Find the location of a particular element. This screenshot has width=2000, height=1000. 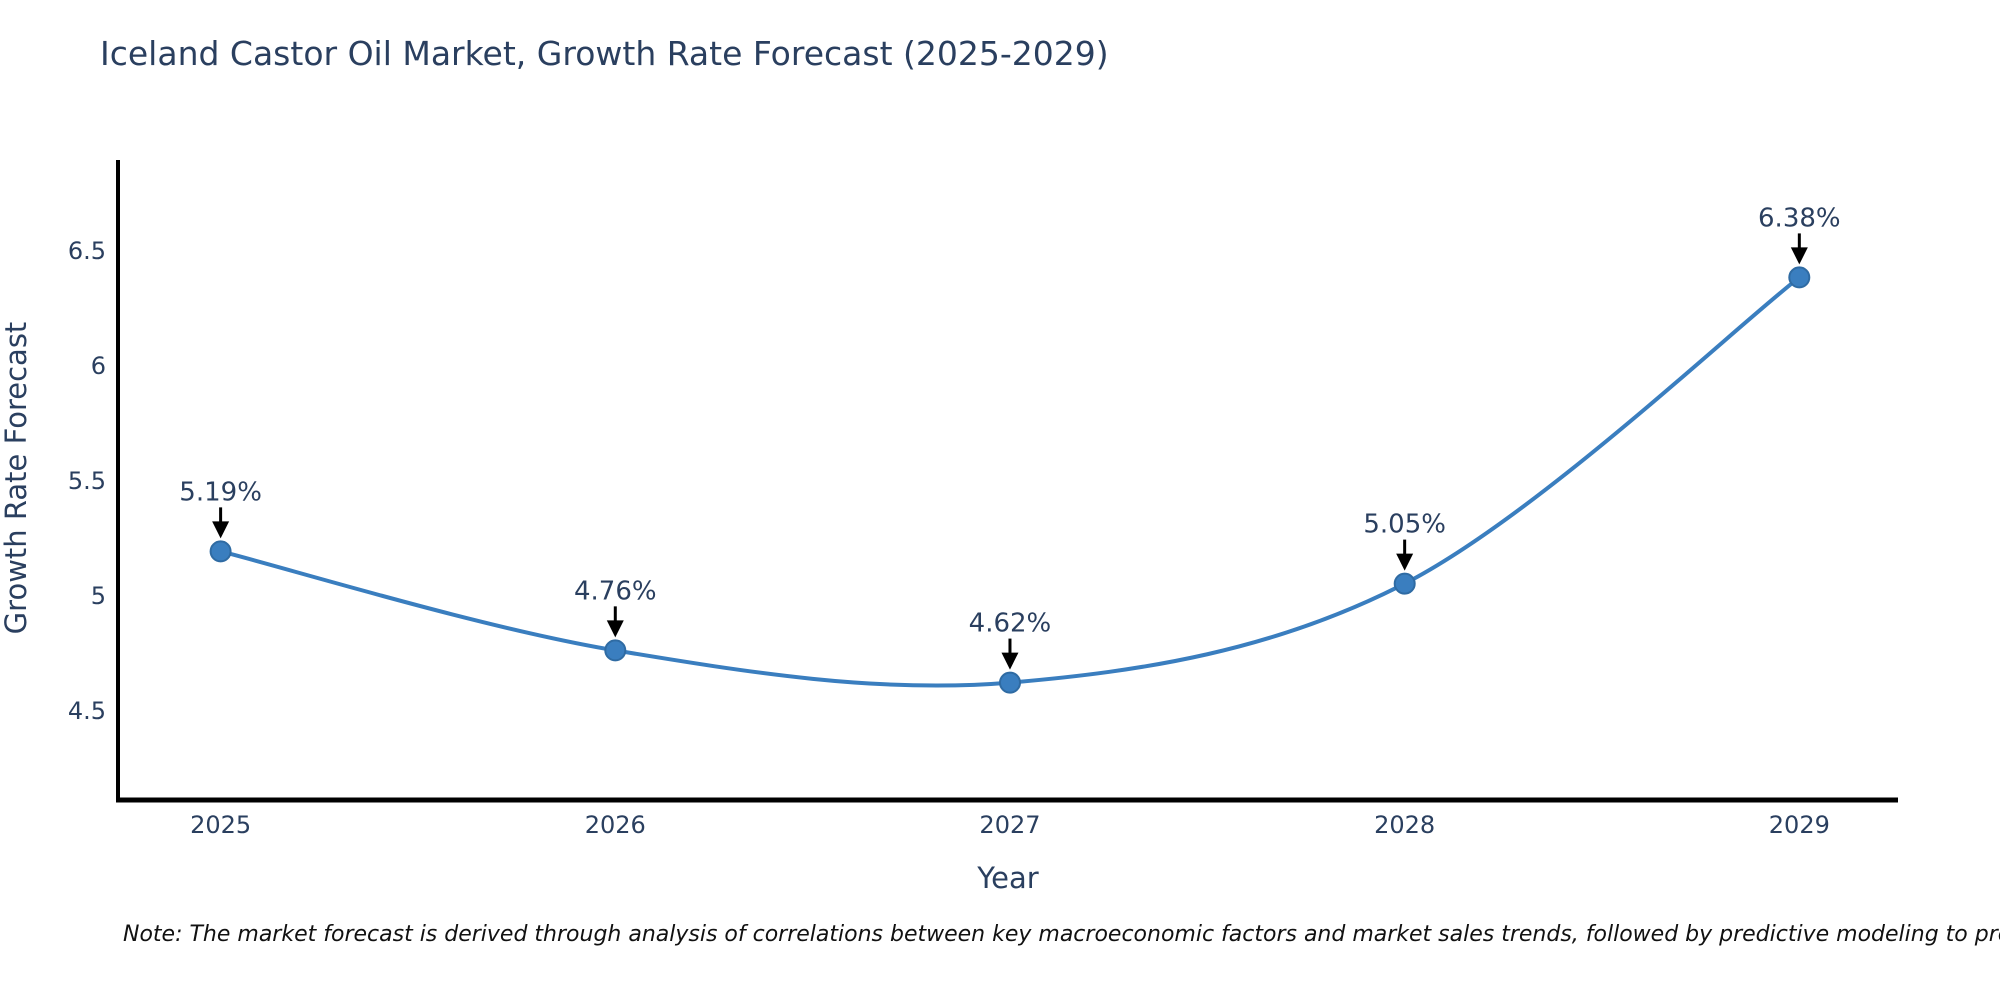

x-tick-label: 2026 is located at coordinates (615, 825).